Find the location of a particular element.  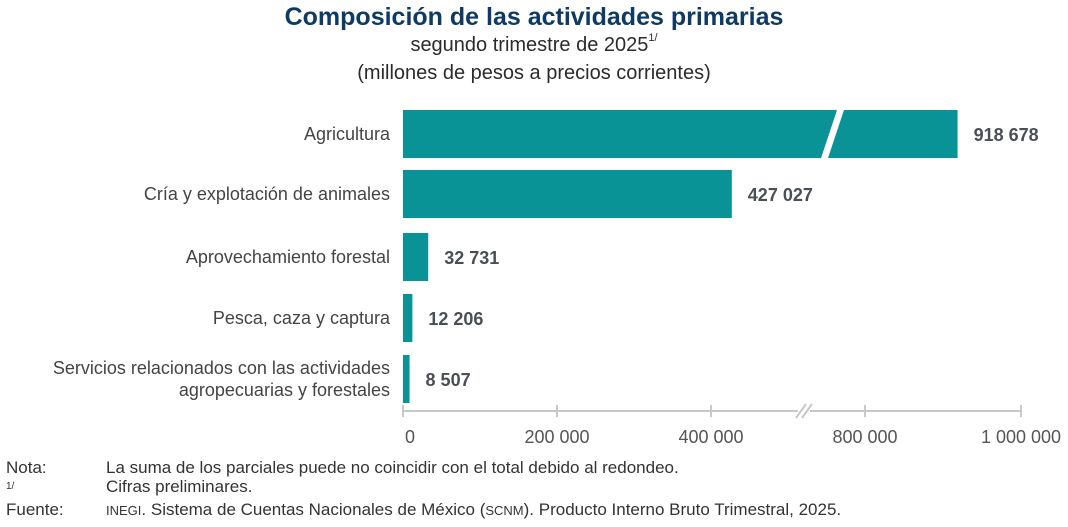

category-label-2: Aprovechamiento forestal is located at coordinates (288, 257).